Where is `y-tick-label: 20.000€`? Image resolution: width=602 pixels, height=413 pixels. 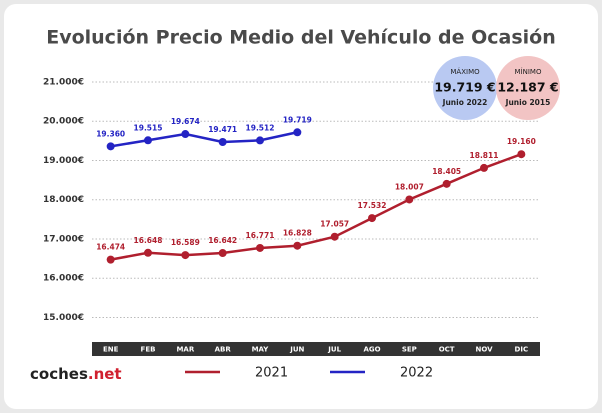 y-tick-label: 20.000€ is located at coordinates (63, 122).